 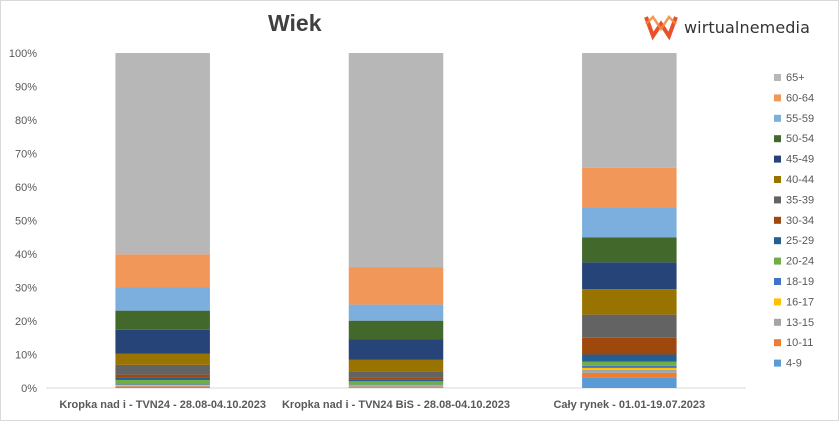 I want to click on legend-label: 60-64, so click(x=800, y=98).